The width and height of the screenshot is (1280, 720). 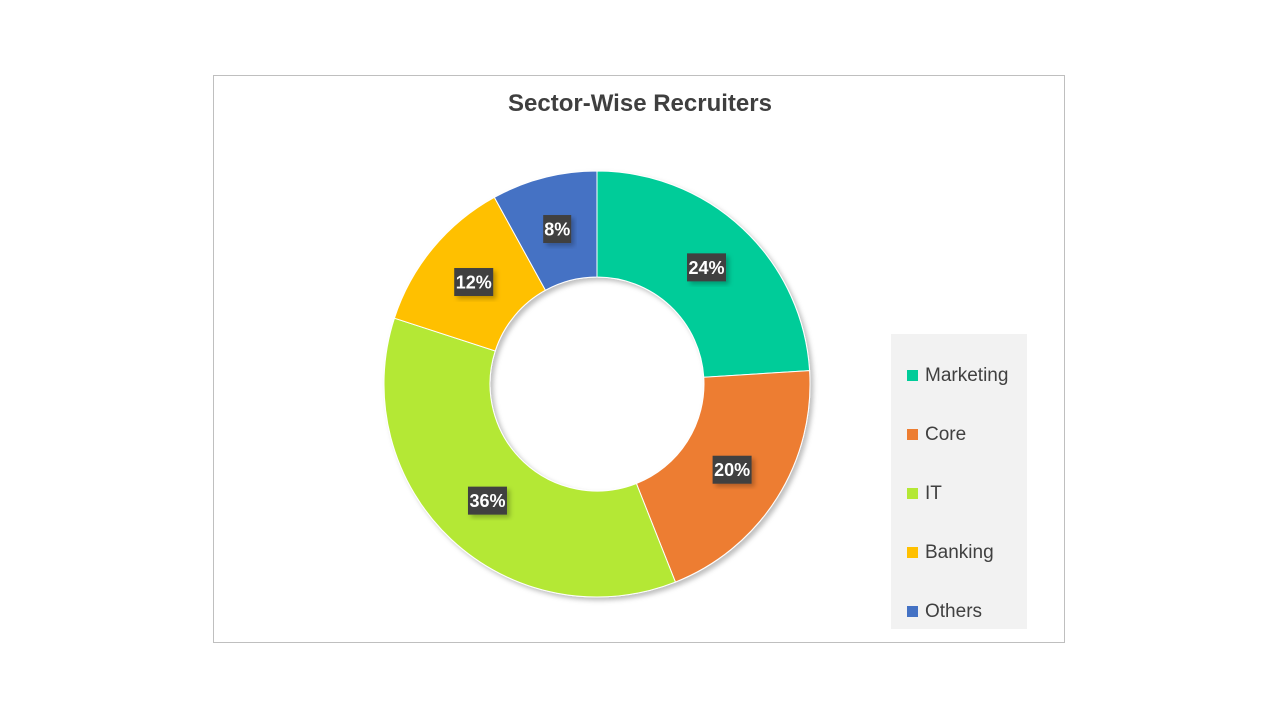 I want to click on legend-item-core: Core, so click(x=959, y=434).